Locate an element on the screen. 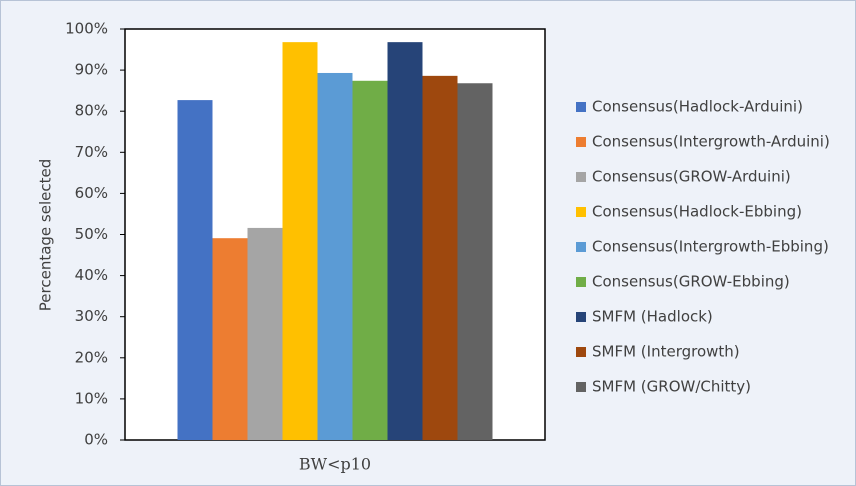 The width and height of the screenshot is (856, 486). x-tick-label: BW<p10 is located at coordinates (335, 464).